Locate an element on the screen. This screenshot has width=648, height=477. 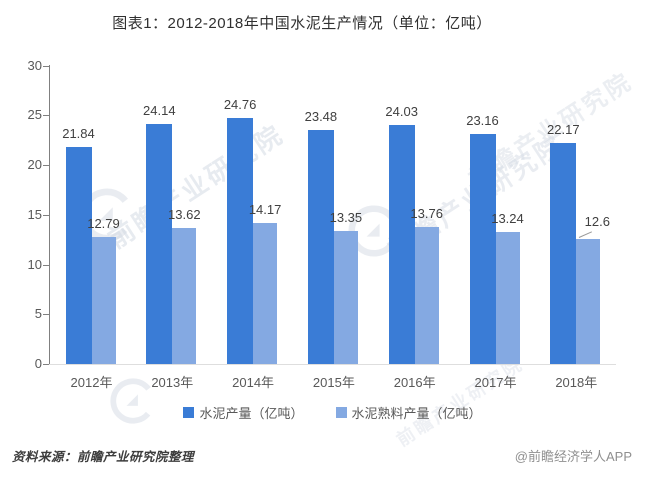
data-label-cement: 21.84 is located at coordinates (78, 133).